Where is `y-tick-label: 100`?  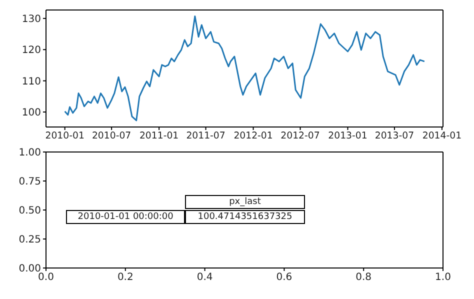
y-tick-label: 100 is located at coordinates (31, 113).